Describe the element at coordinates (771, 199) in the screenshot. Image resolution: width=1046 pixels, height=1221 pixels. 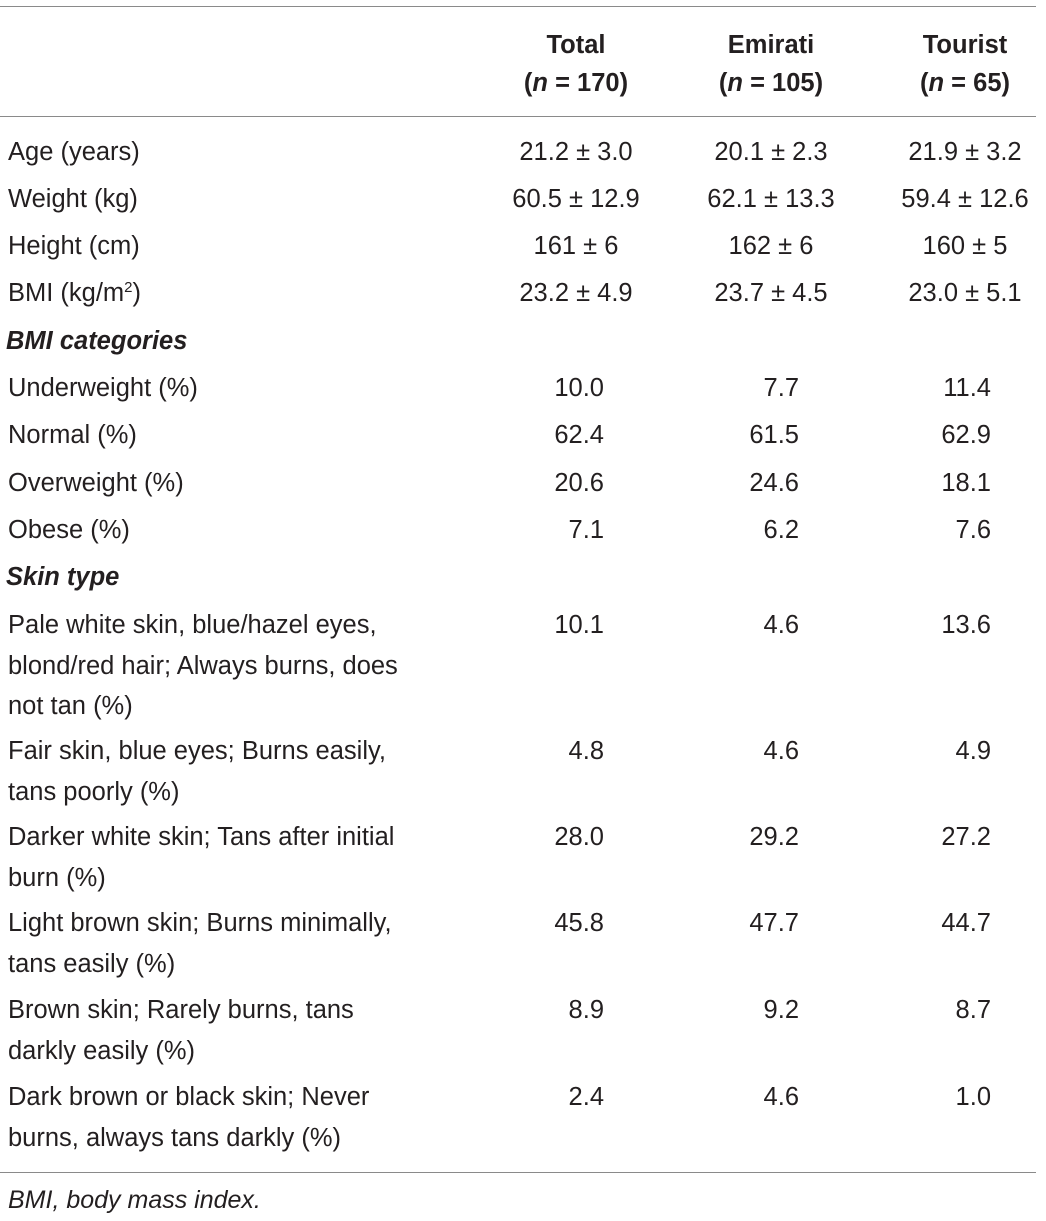
I see `cell-emirati: 62.1 ± 13.3` at that location.